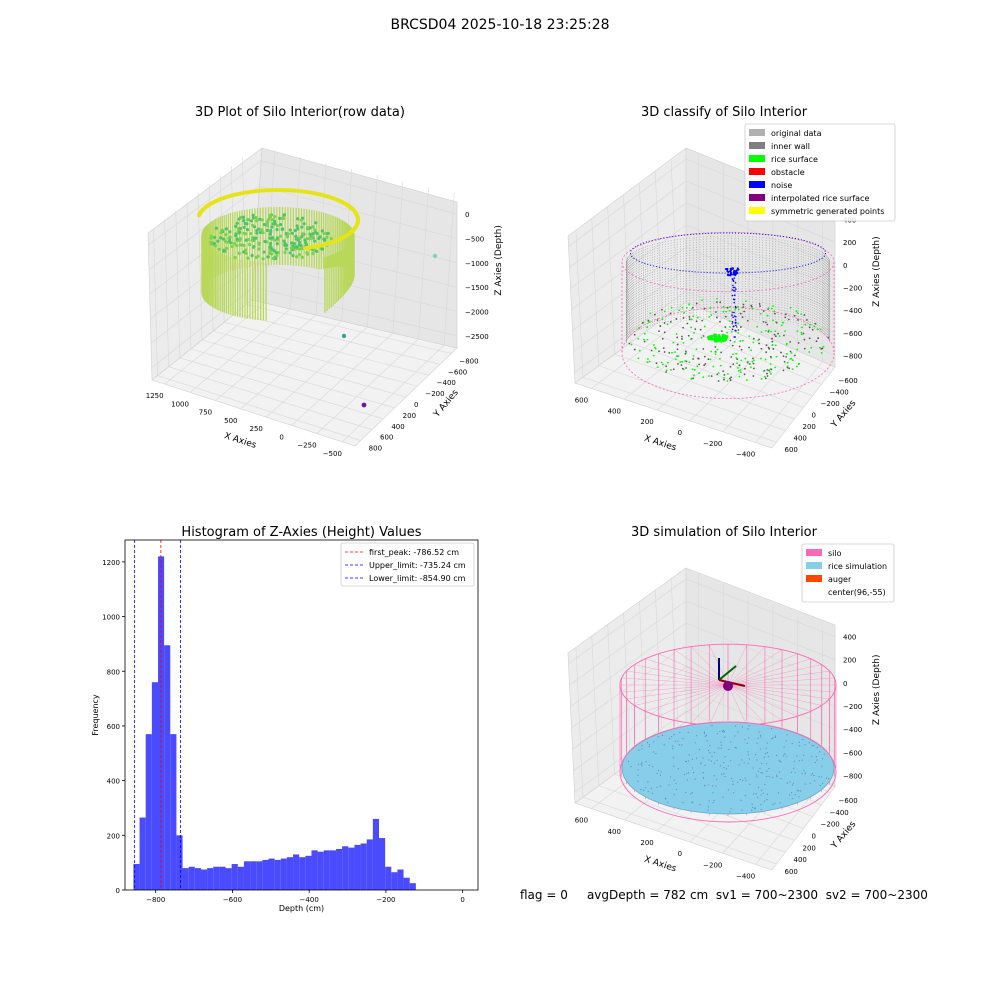  What do you see at coordinates (757, 171) in the screenshot?
I see `legend-swatch` at bounding box center [757, 171].